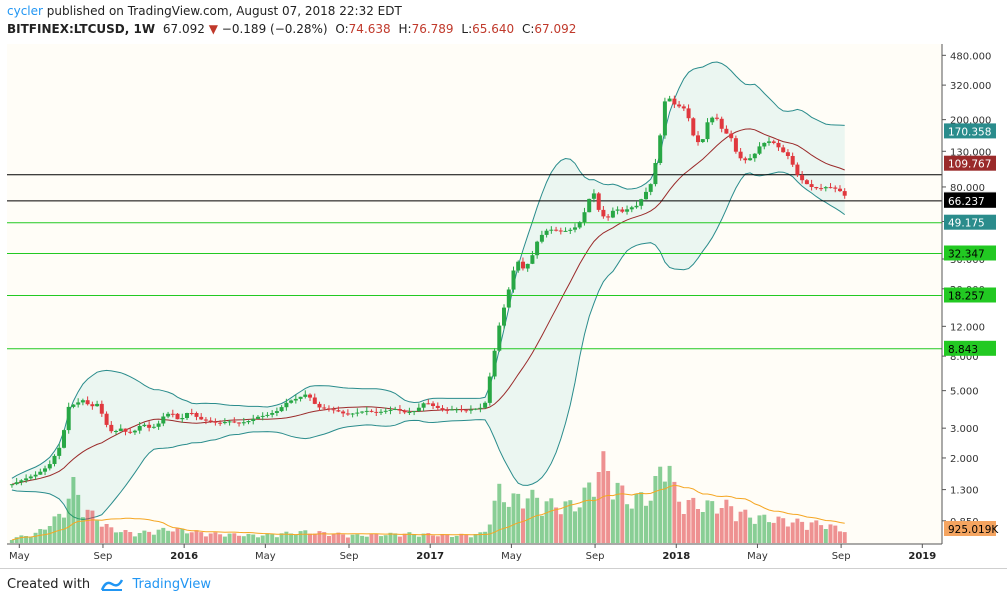 Image resolution: width=1007 pixels, height=602 pixels. What do you see at coordinates (970, 121) in the screenshot?
I see `price-tick-label: 200.000` at bounding box center [970, 121].